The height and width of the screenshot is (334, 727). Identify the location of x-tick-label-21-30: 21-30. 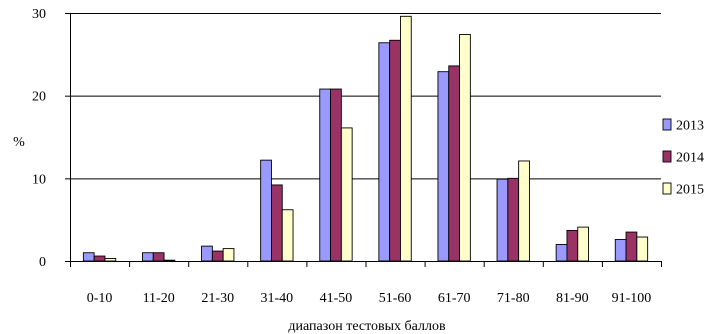
(217, 298).